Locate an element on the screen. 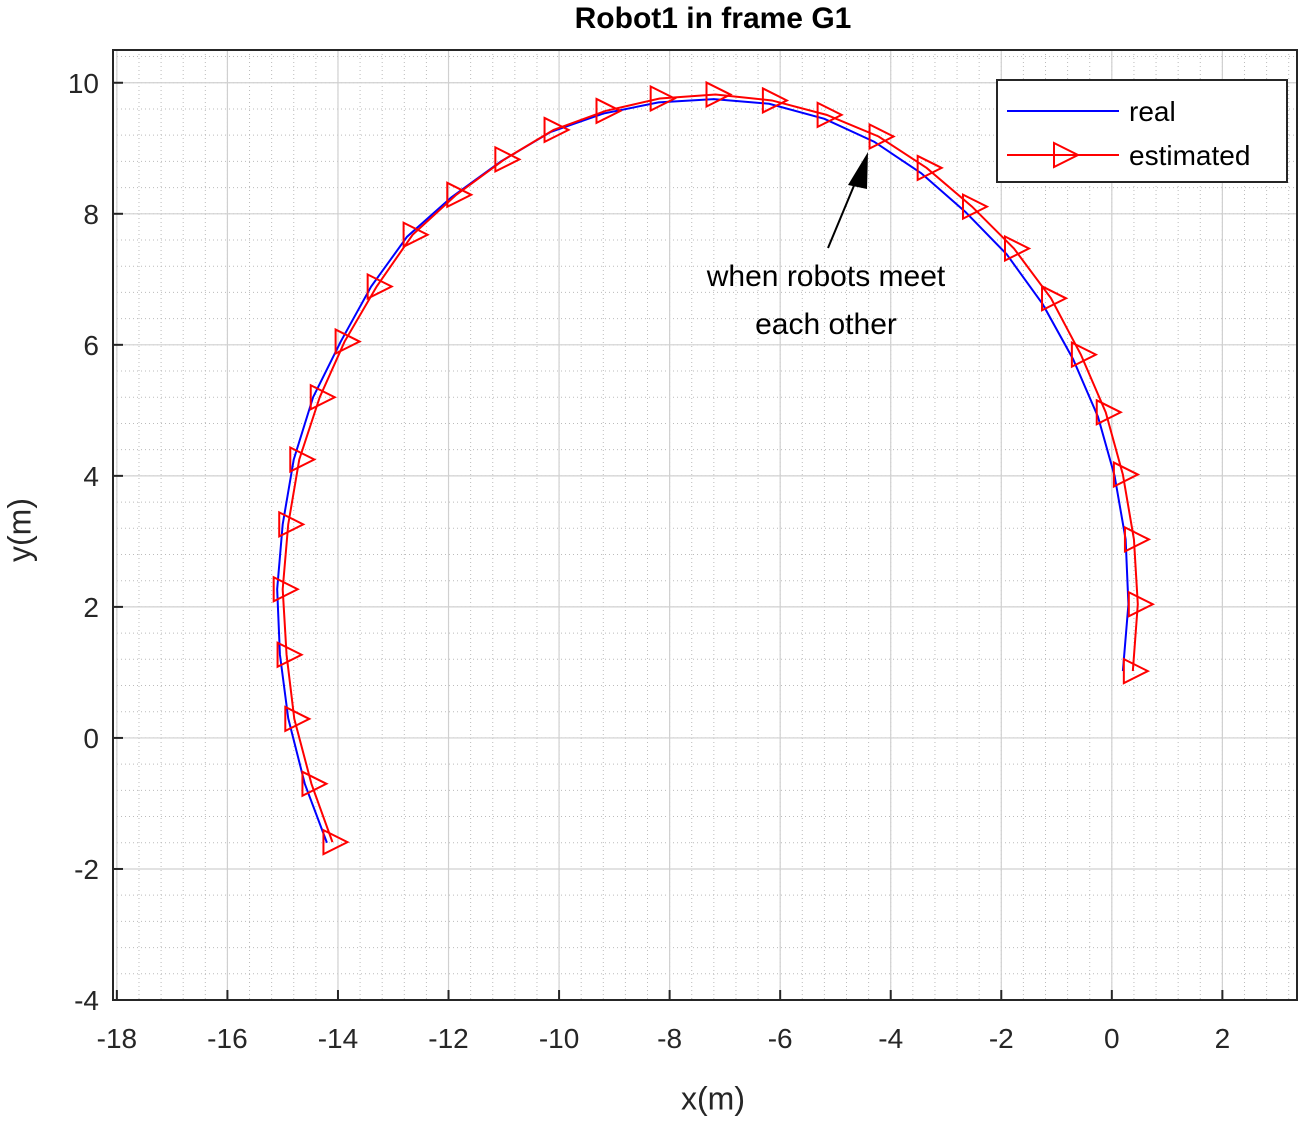 The height and width of the screenshot is (1123, 1301). y-tick-label: 10 is located at coordinates (83, 83).